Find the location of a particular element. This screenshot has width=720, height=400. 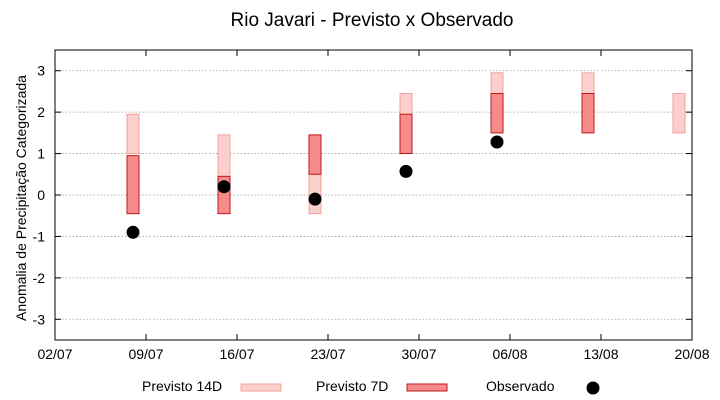

y-tick-label: 2 is located at coordinates (41, 112).